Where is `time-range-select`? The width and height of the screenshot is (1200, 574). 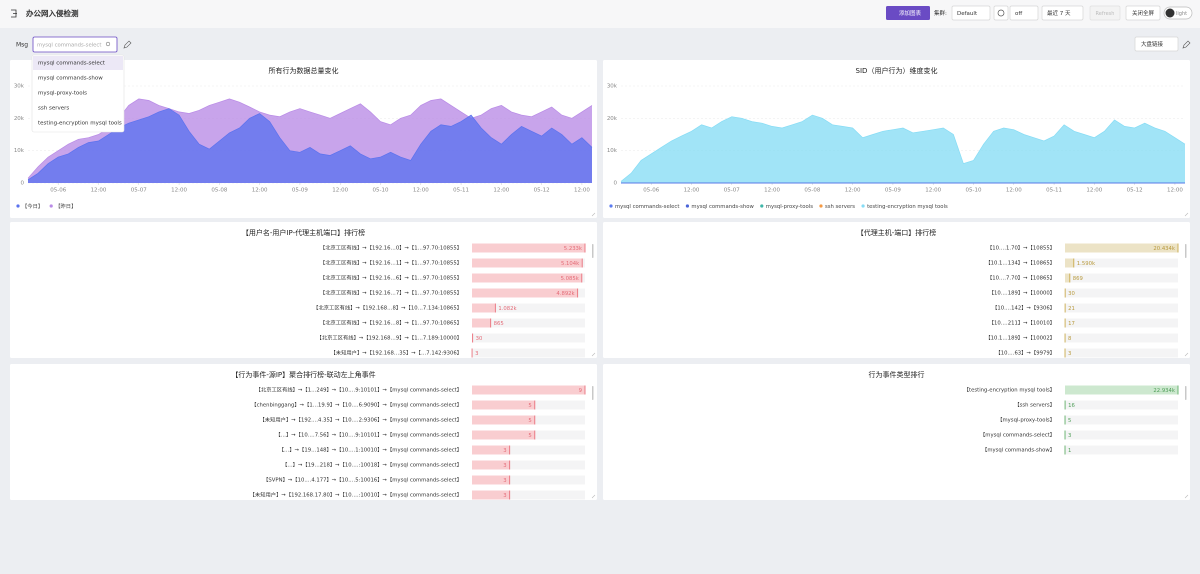
time-range-select is located at coordinates (1062, 13).